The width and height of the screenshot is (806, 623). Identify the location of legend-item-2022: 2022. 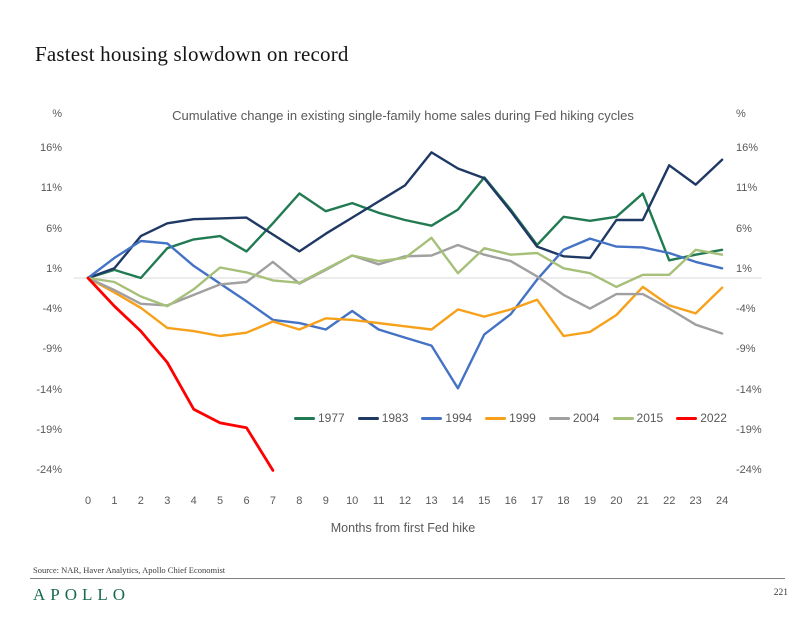
(701, 418).